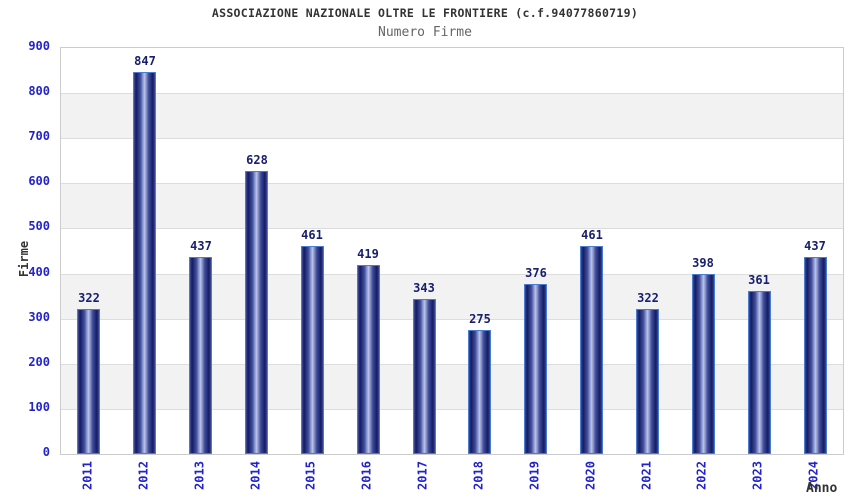 The height and width of the screenshot is (500, 850). Describe the element at coordinates (757, 475) in the screenshot. I see `x-tick-label-2023: 2023` at that location.